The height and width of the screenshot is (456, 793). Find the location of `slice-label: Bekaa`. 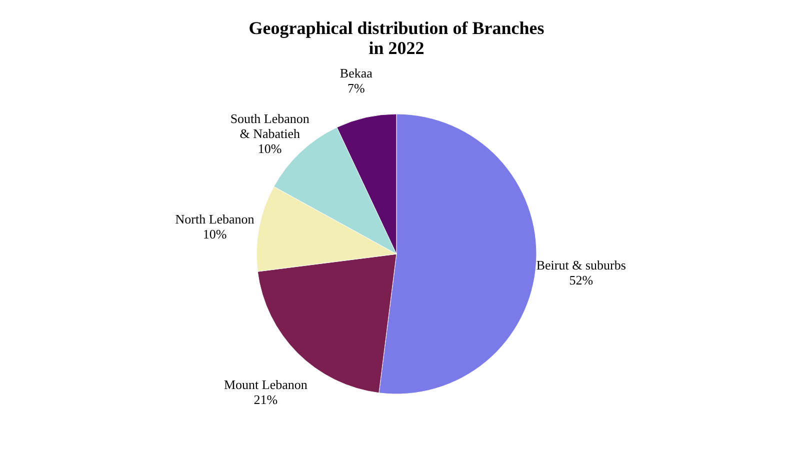

slice-label: Bekaa is located at coordinates (356, 72).